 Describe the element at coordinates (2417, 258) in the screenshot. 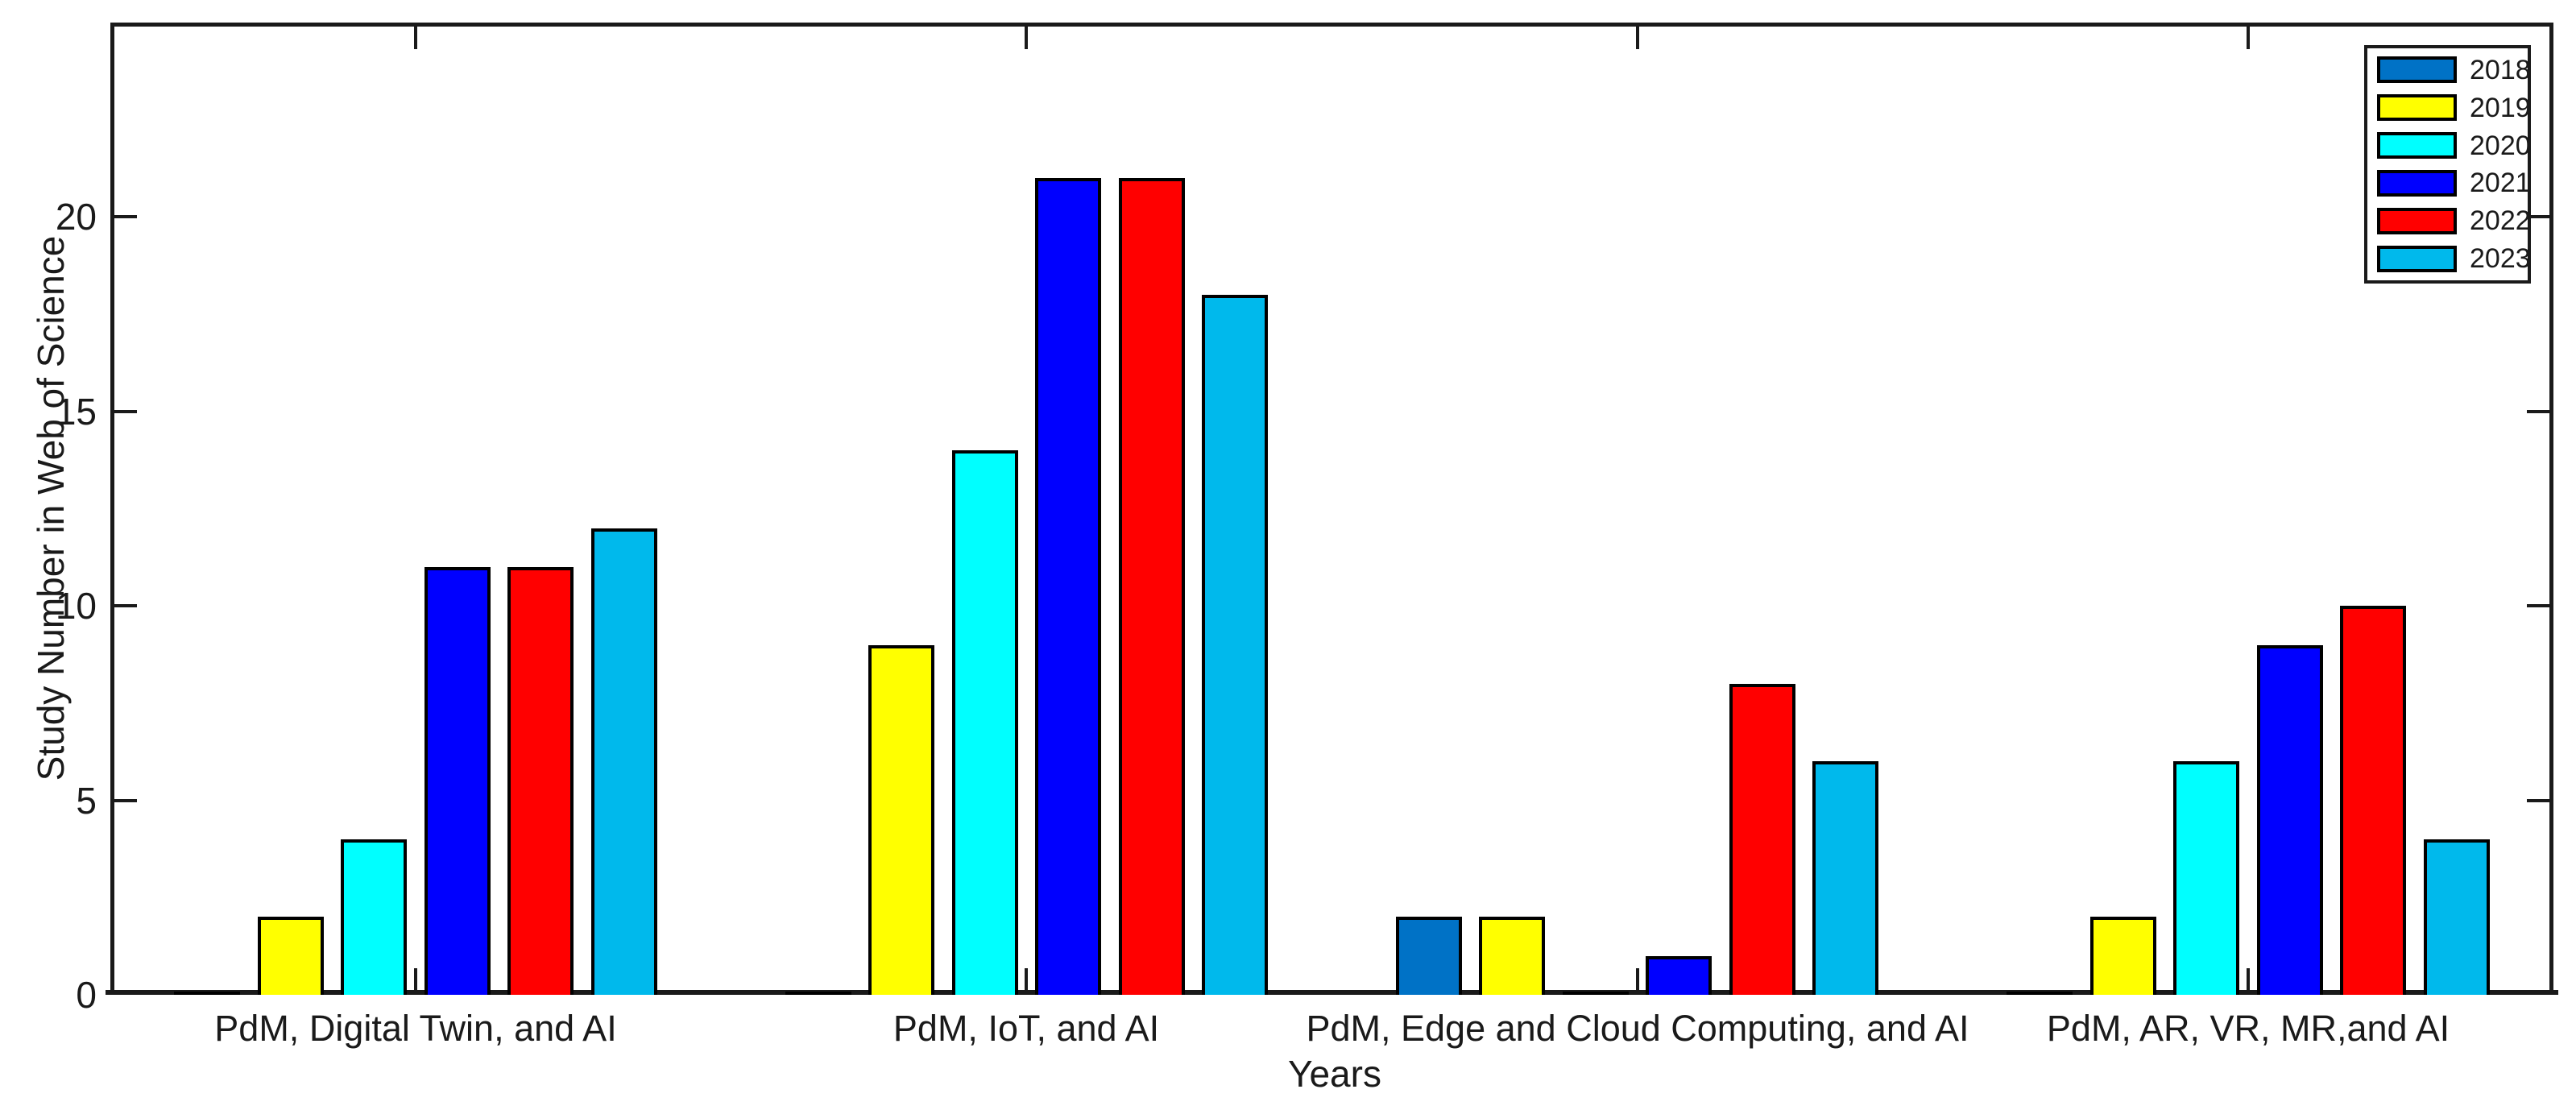

I see `legend-swatch-2023` at that location.